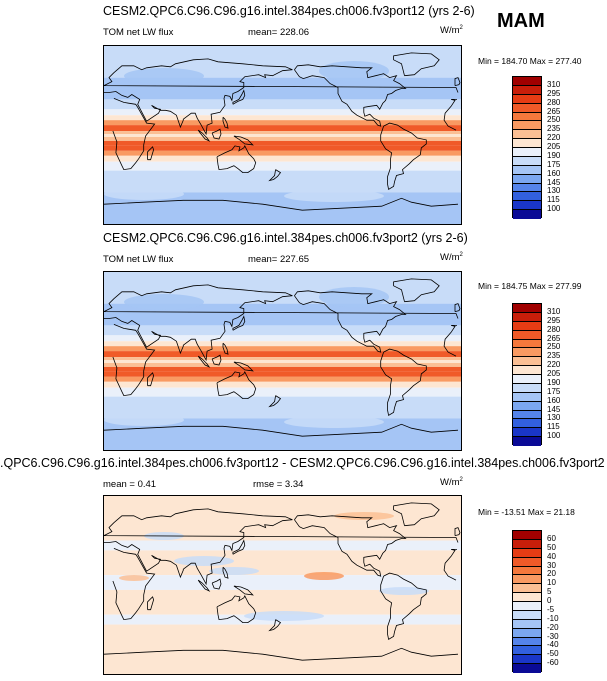 The width and height of the screenshot is (607, 681). What do you see at coordinates (530, 61) in the screenshot?
I see `panel1-minmax: Min = 184.70 Max = 277.40` at bounding box center [530, 61].